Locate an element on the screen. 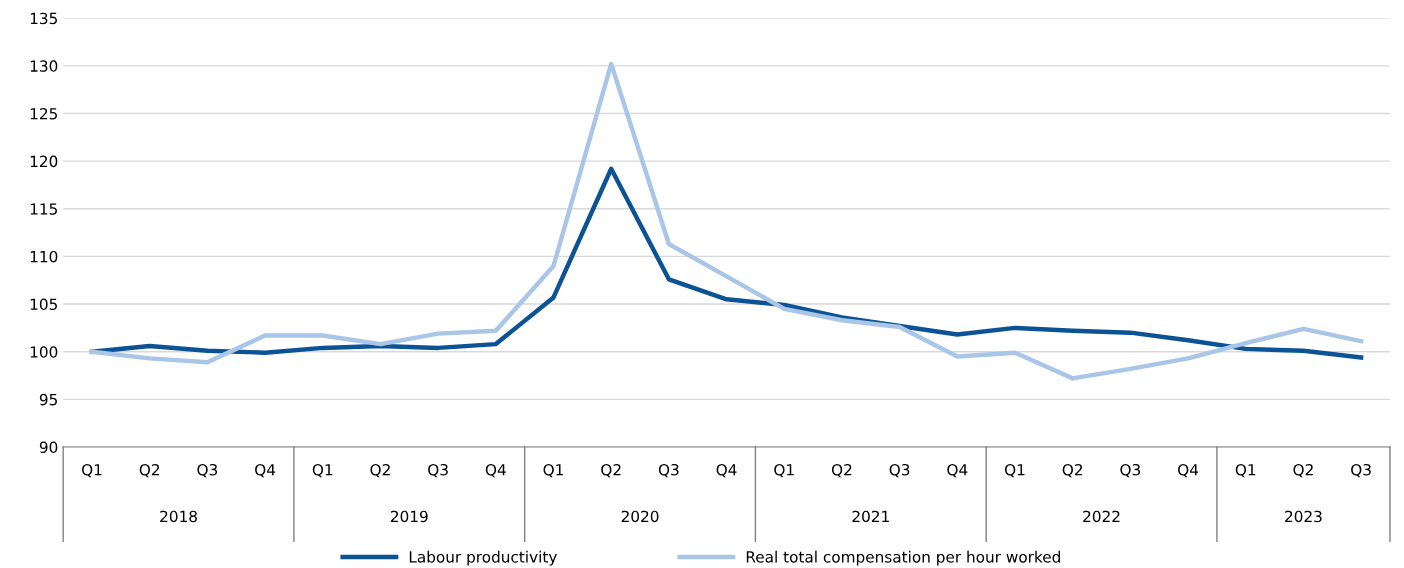 This screenshot has width=1404, height=568. text: 2019 is located at coordinates (409, 516).